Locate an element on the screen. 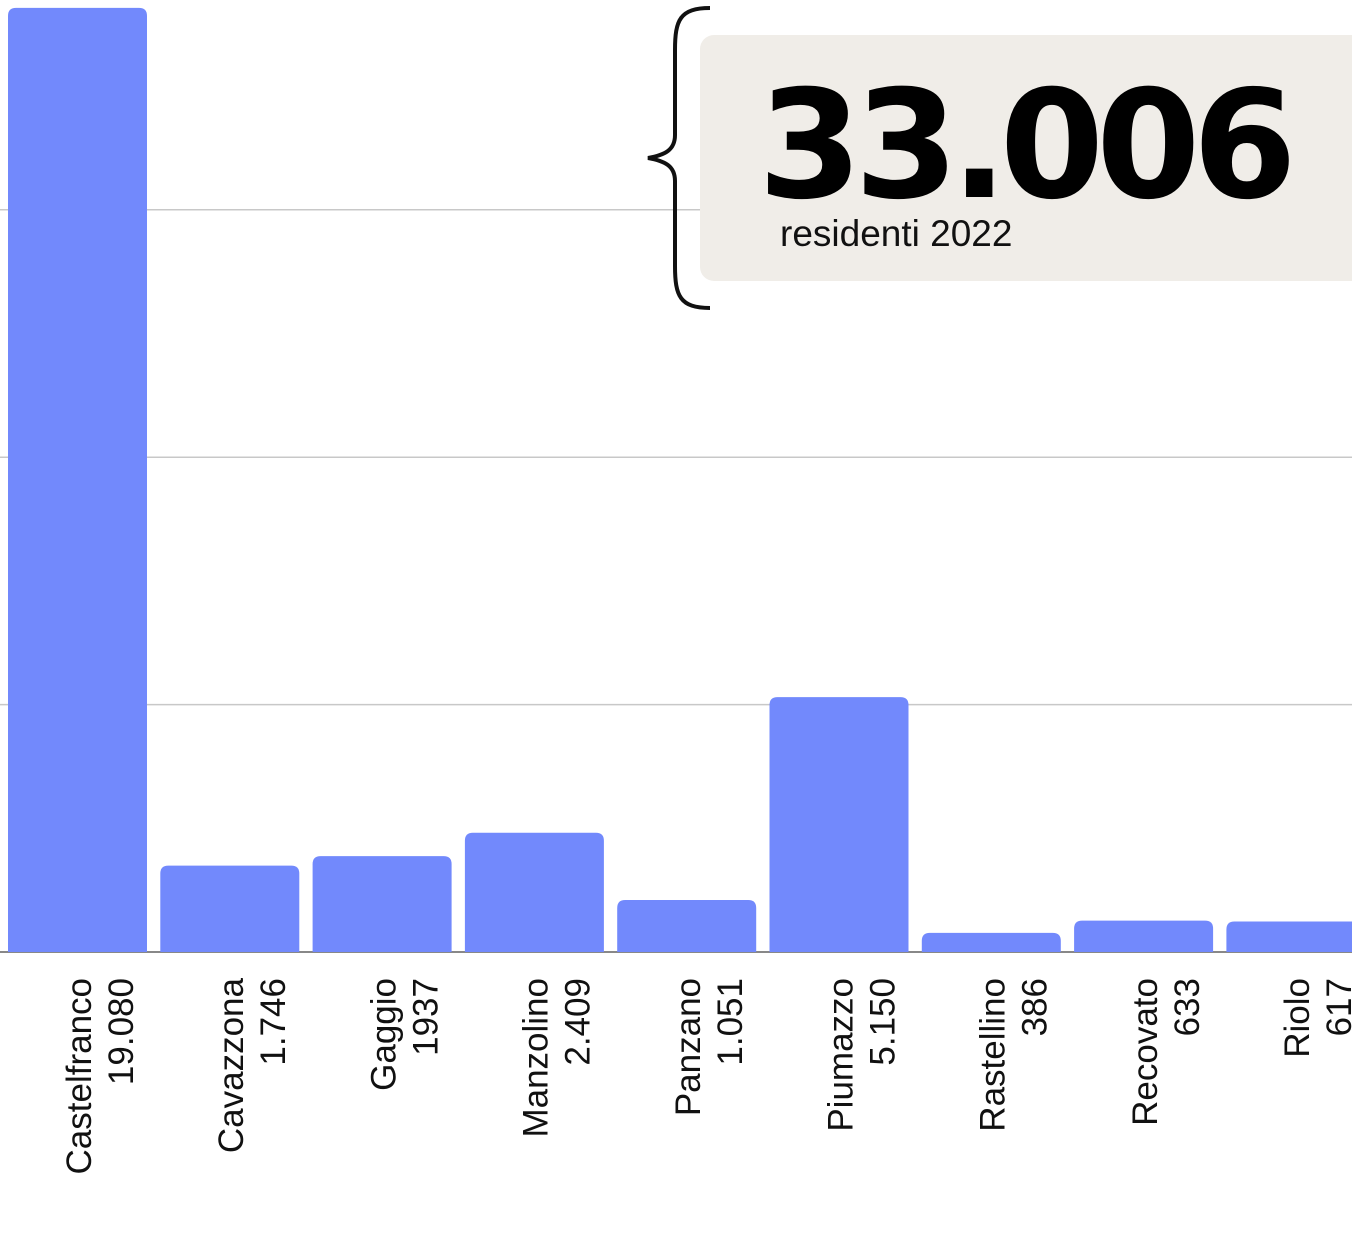 The height and width of the screenshot is (1250, 1352). x-tick-label: Cavazzona is located at coordinates (231, 1065).